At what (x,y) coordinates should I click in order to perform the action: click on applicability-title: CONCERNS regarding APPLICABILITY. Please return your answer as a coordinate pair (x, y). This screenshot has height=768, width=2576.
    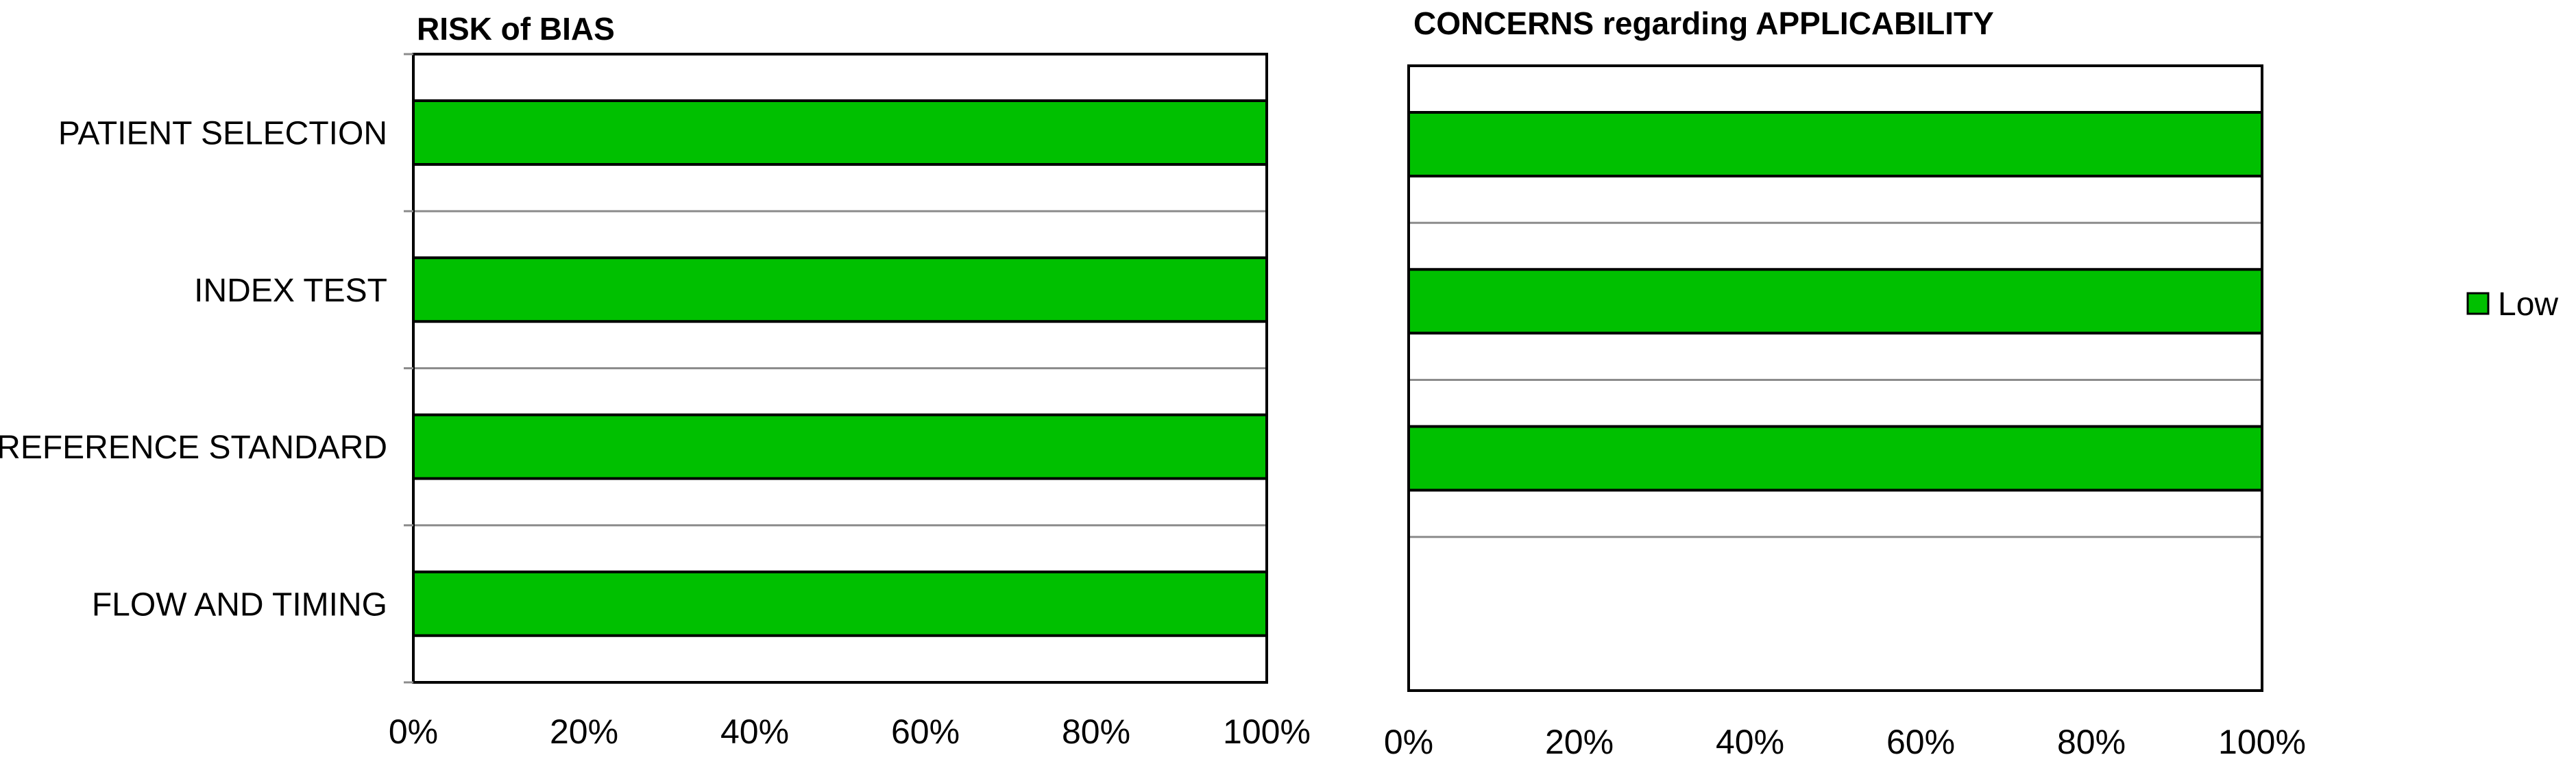
    Looking at the image, I should click on (1703, 23).